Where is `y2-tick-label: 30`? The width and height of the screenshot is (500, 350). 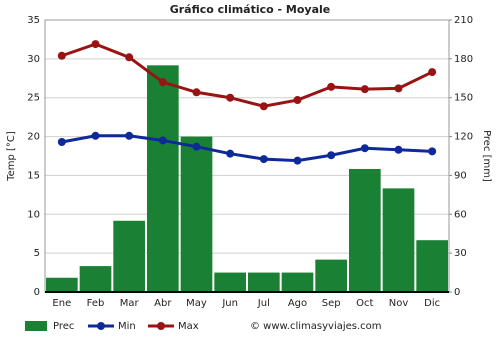 y2-tick-label: 30 is located at coordinates (460, 253).